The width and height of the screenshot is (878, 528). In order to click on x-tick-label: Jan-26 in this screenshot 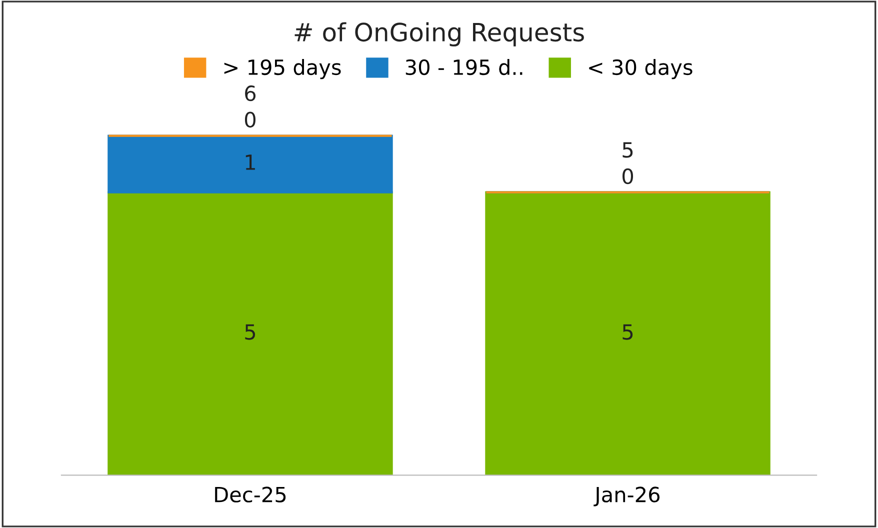, I will do `click(627, 496)`.